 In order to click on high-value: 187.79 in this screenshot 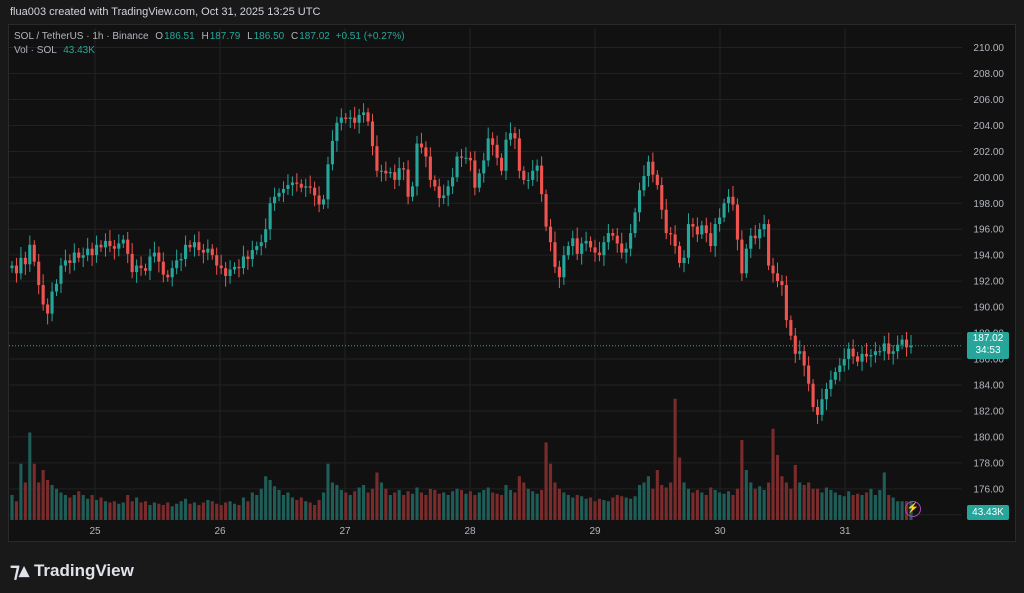, I will do `click(225, 36)`.